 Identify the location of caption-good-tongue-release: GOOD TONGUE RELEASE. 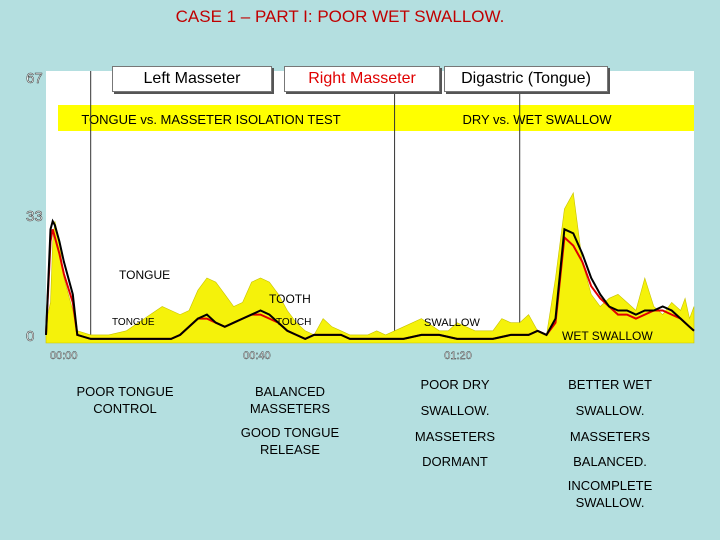
(290, 441).